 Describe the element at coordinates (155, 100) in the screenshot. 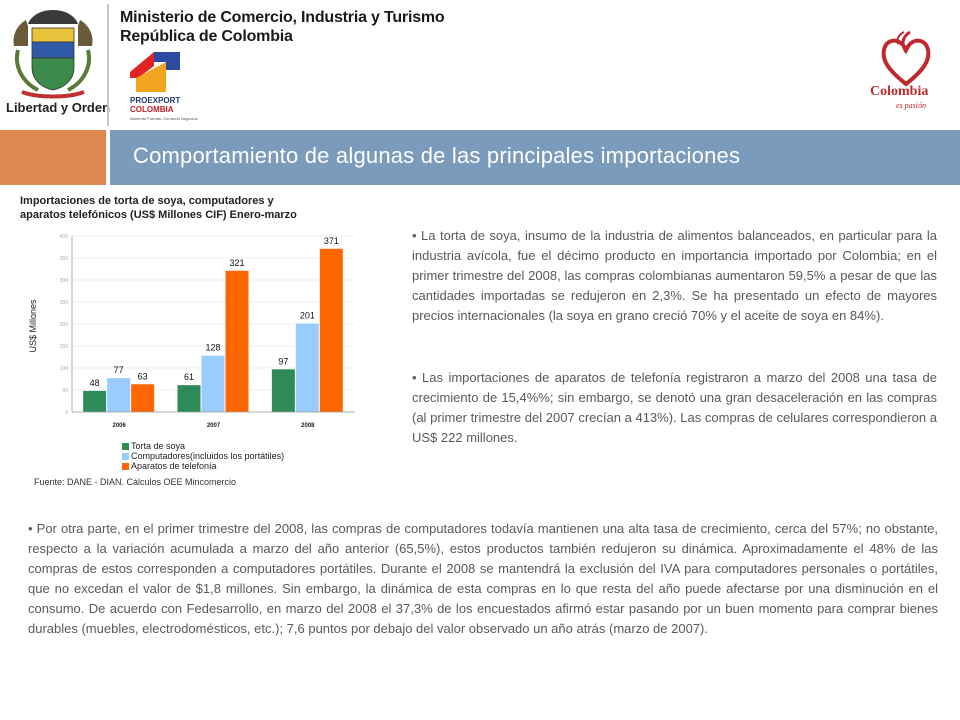

I see `proexport-name: PROEXPORT` at that location.